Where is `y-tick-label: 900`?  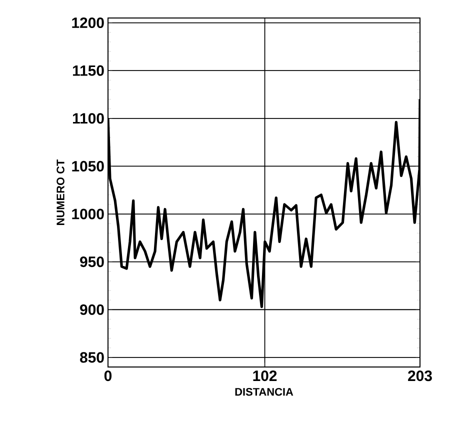
y-tick-label: 900 is located at coordinates (92, 309).